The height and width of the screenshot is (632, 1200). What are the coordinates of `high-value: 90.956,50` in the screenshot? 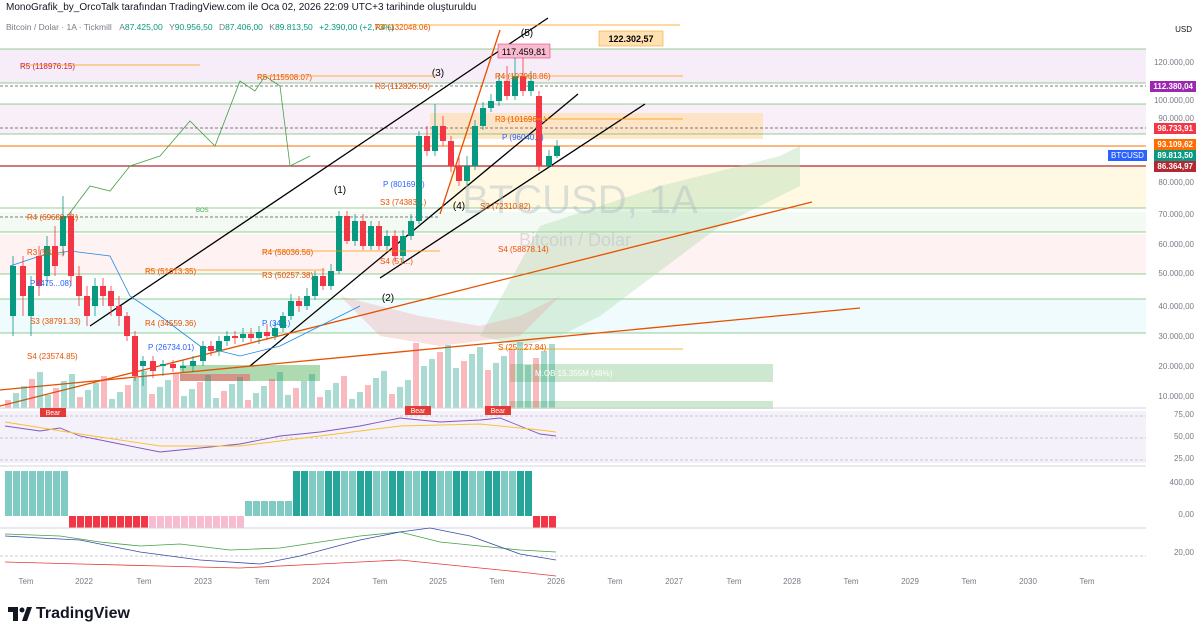 It's located at (193, 27).